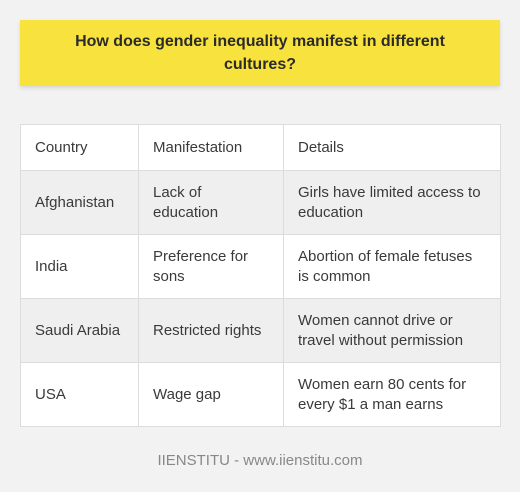 Image resolution: width=520 pixels, height=492 pixels. Describe the element at coordinates (79, 202) in the screenshot. I see `cell-country: Afghanistan` at that location.